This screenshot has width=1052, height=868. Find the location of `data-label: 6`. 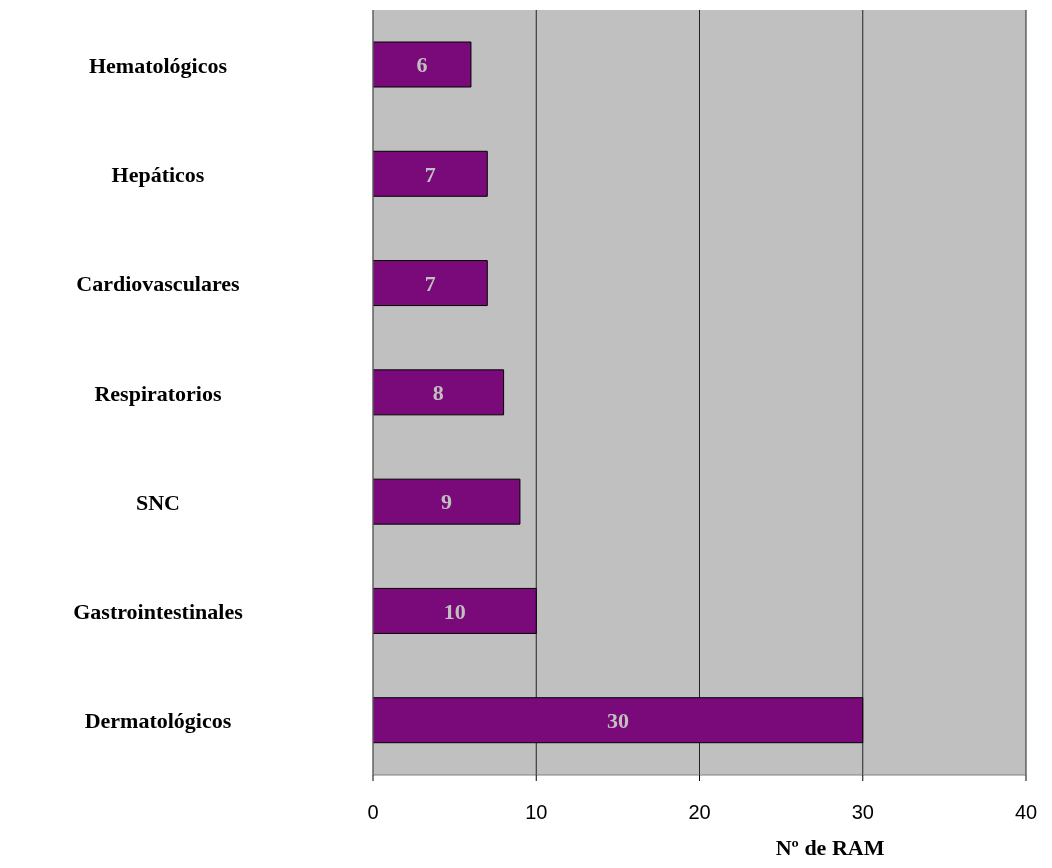

data-label: 6 is located at coordinates (422, 65).